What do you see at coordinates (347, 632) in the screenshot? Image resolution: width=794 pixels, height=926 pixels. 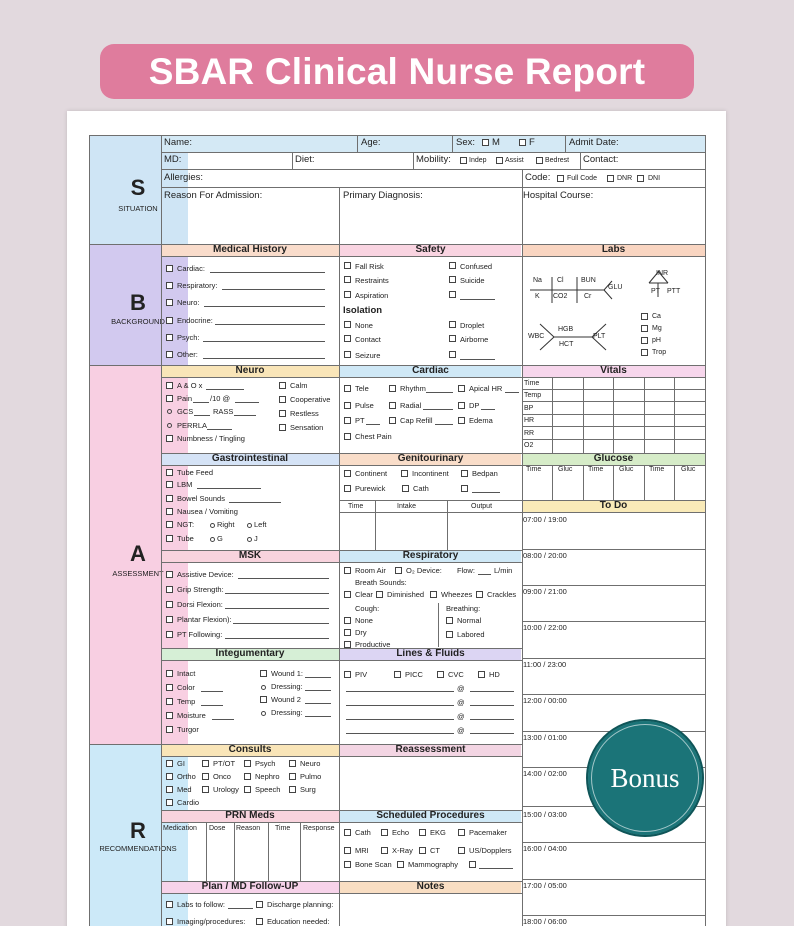 I see `cough-dry-checkbox` at bounding box center [347, 632].